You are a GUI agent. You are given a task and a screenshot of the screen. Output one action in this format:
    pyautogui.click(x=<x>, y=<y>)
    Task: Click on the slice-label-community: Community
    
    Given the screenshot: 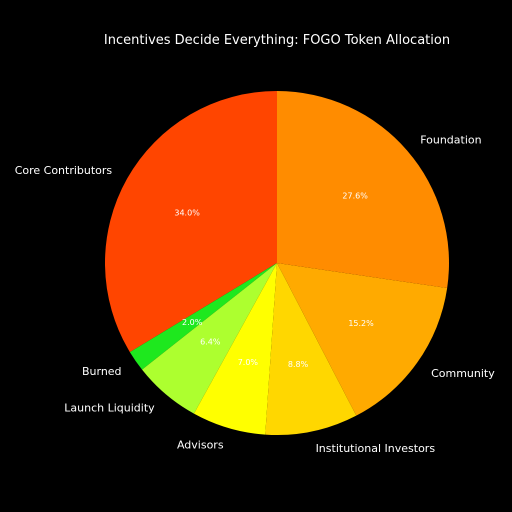 What is the action you would take?
    pyautogui.click(x=463, y=373)
    